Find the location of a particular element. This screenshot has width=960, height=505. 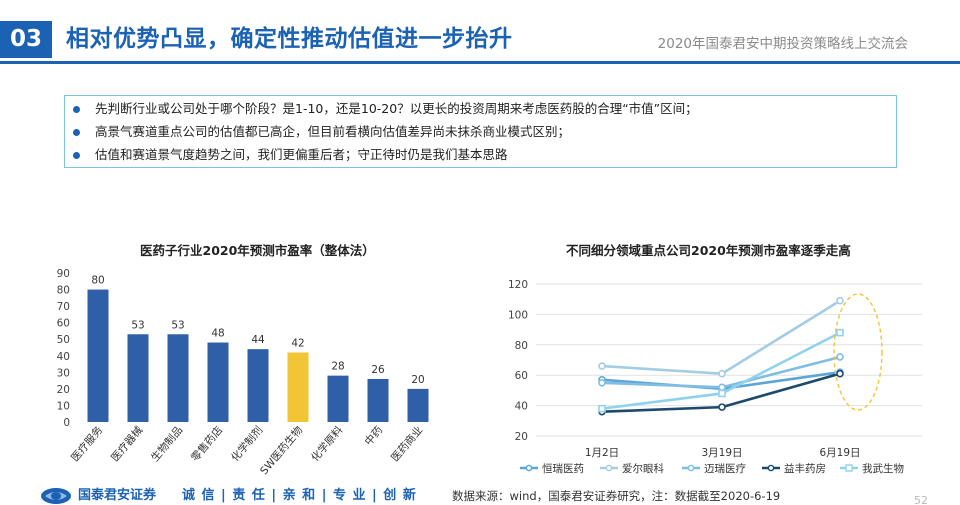

slide-title: 相对优势凸显，确定性推动估值进一步抬升 is located at coordinates (289, 39).